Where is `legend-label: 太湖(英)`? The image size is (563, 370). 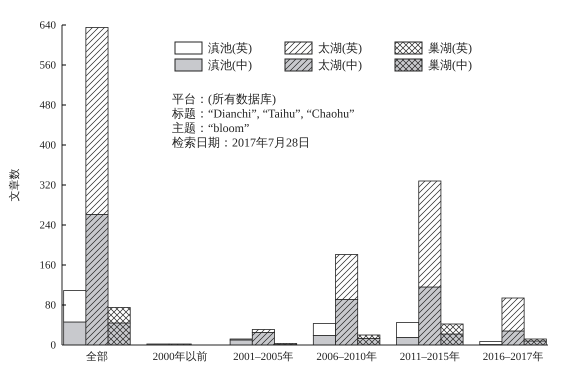 legend-label: 太湖(英) is located at coordinates (340, 48).